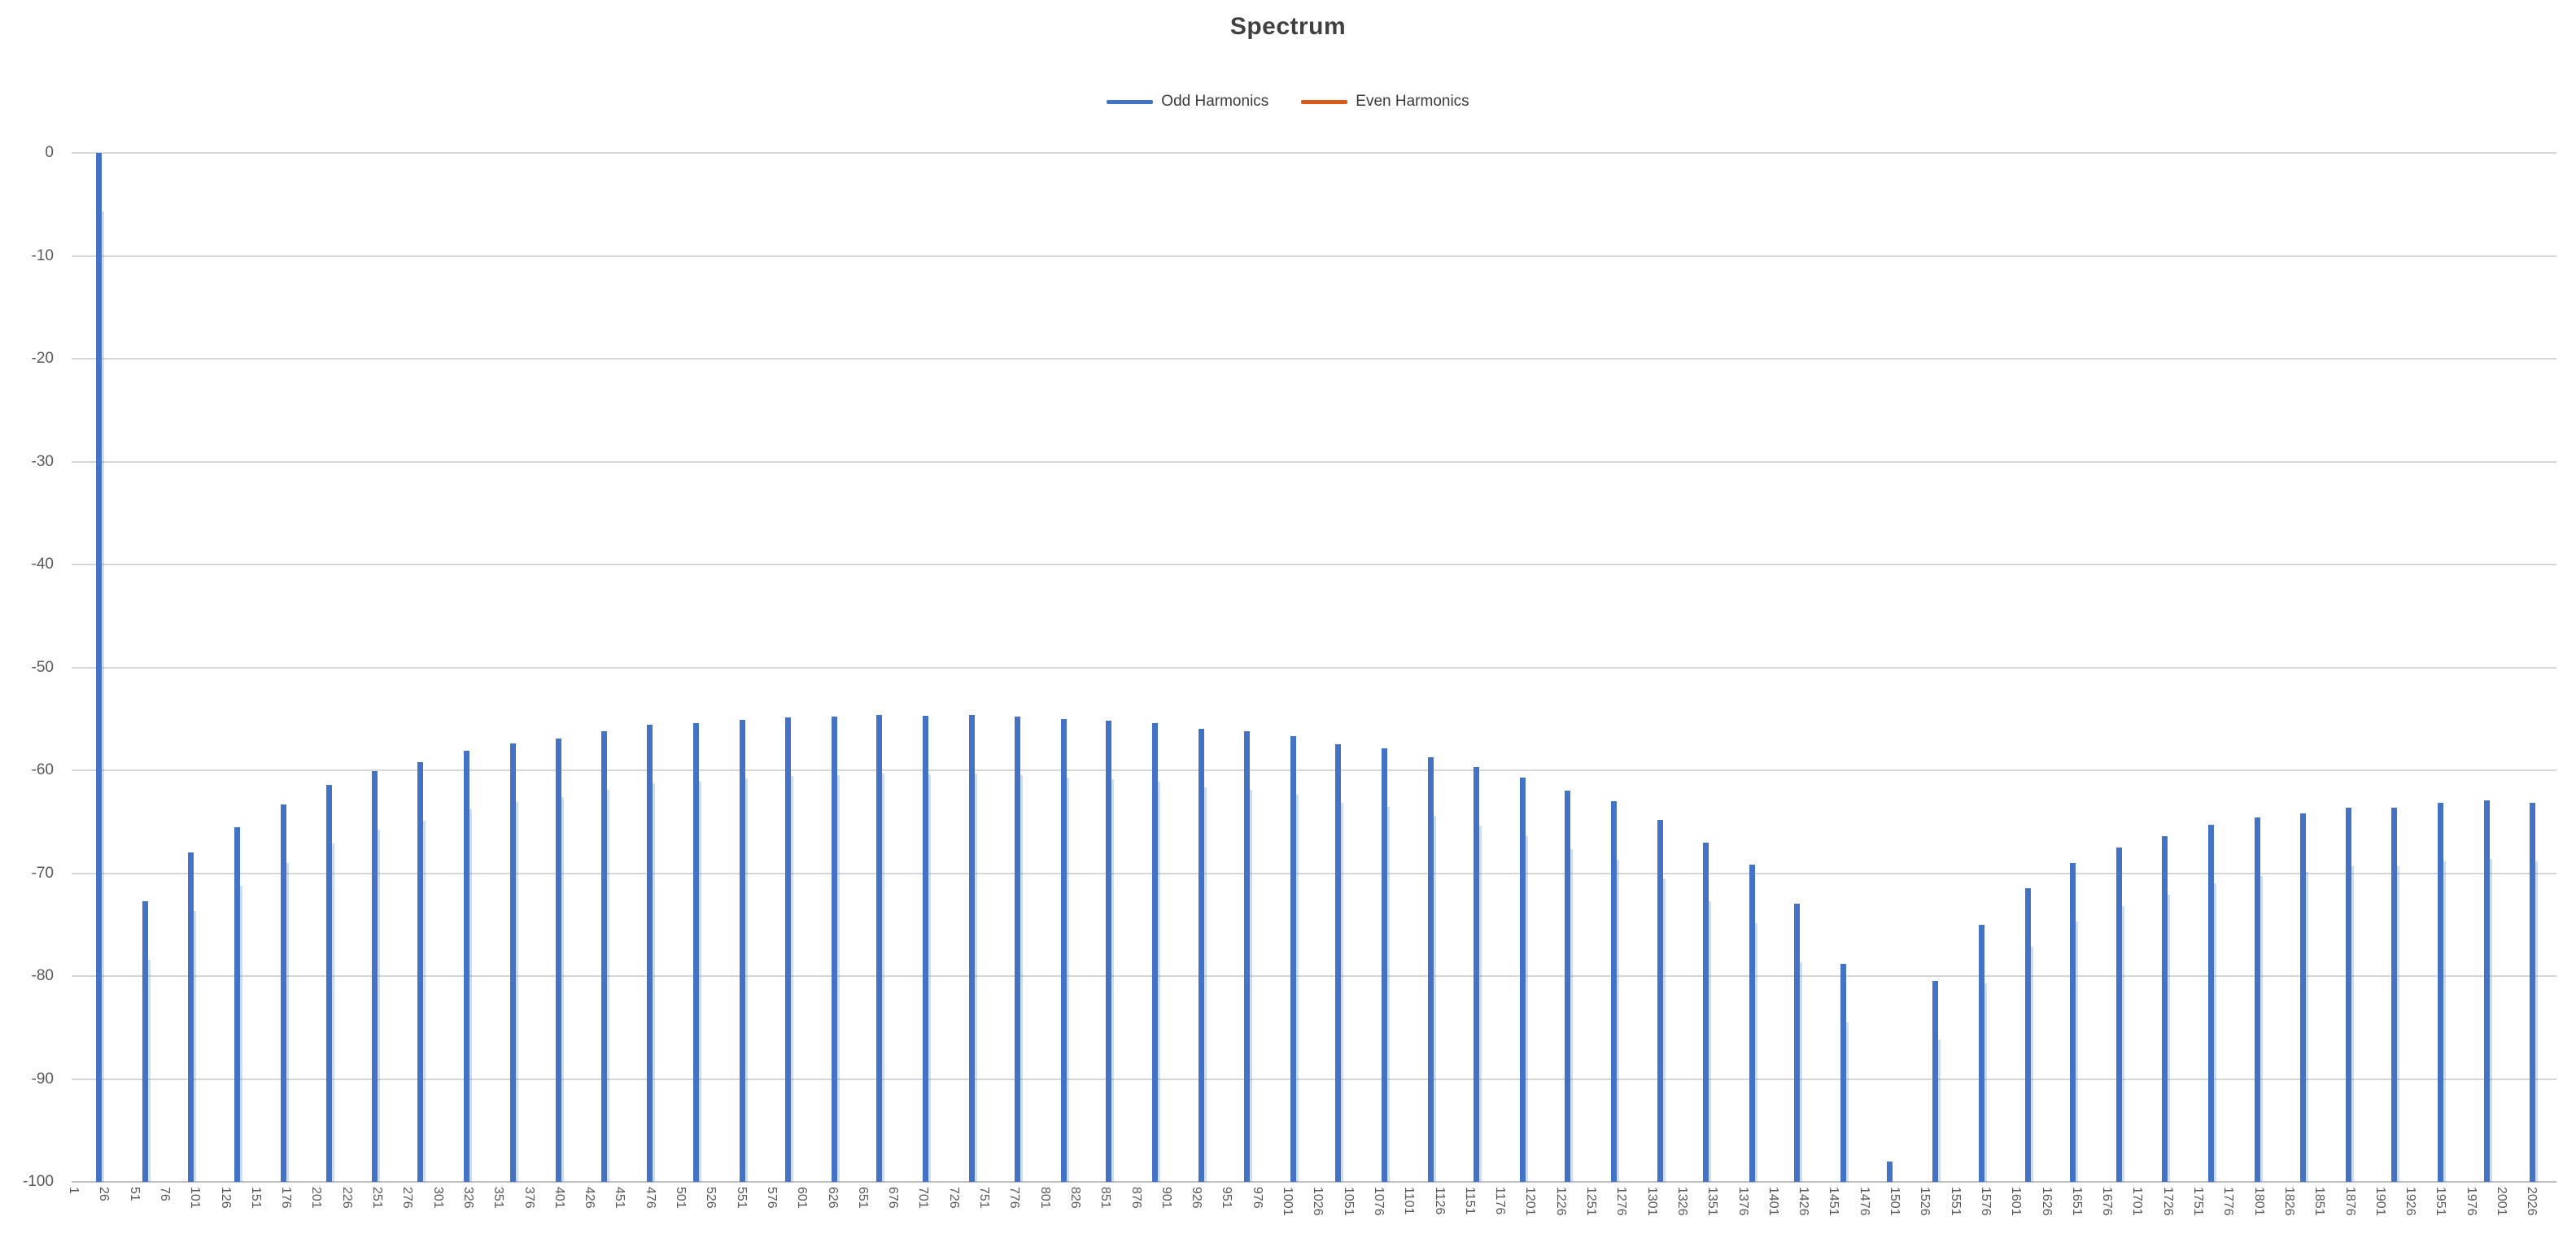  Describe the element at coordinates (1439, 1201) in the screenshot. I see `x-tick-label: 1126` at that location.